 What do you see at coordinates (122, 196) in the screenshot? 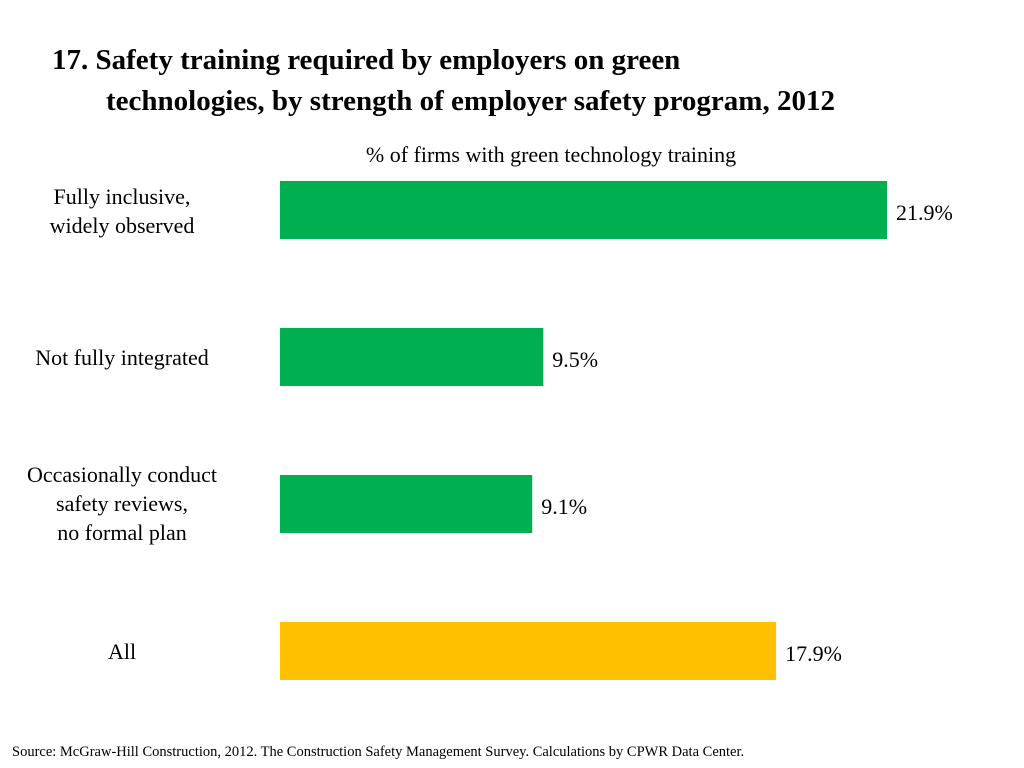
I see `category-label-line: Fully inclusive,` at bounding box center [122, 196].